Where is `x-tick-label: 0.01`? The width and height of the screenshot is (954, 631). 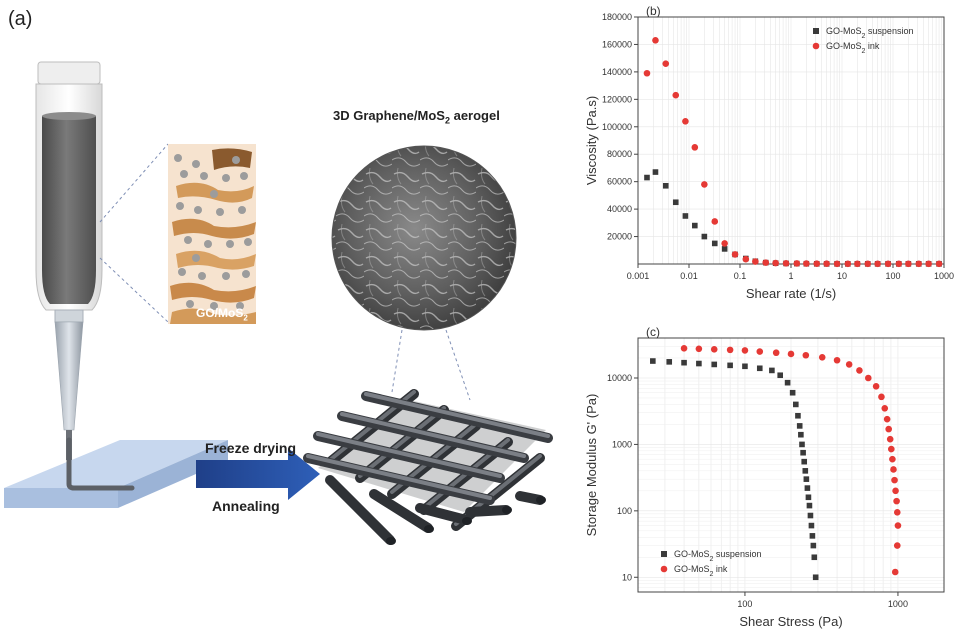
x-tick-label: 0.01 is located at coordinates (689, 276).